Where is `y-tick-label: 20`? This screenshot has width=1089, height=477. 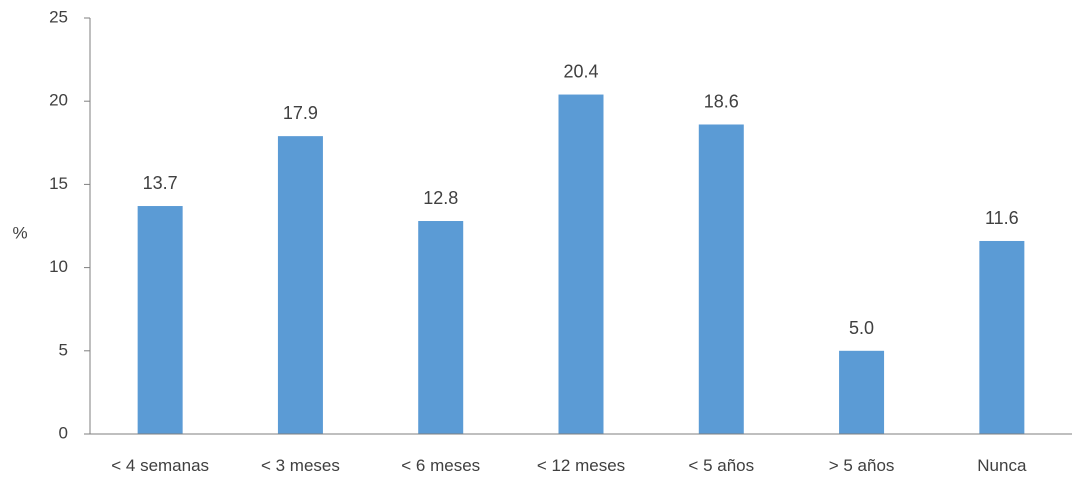
y-tick-label: 20 is located at coordinates (58, 100).